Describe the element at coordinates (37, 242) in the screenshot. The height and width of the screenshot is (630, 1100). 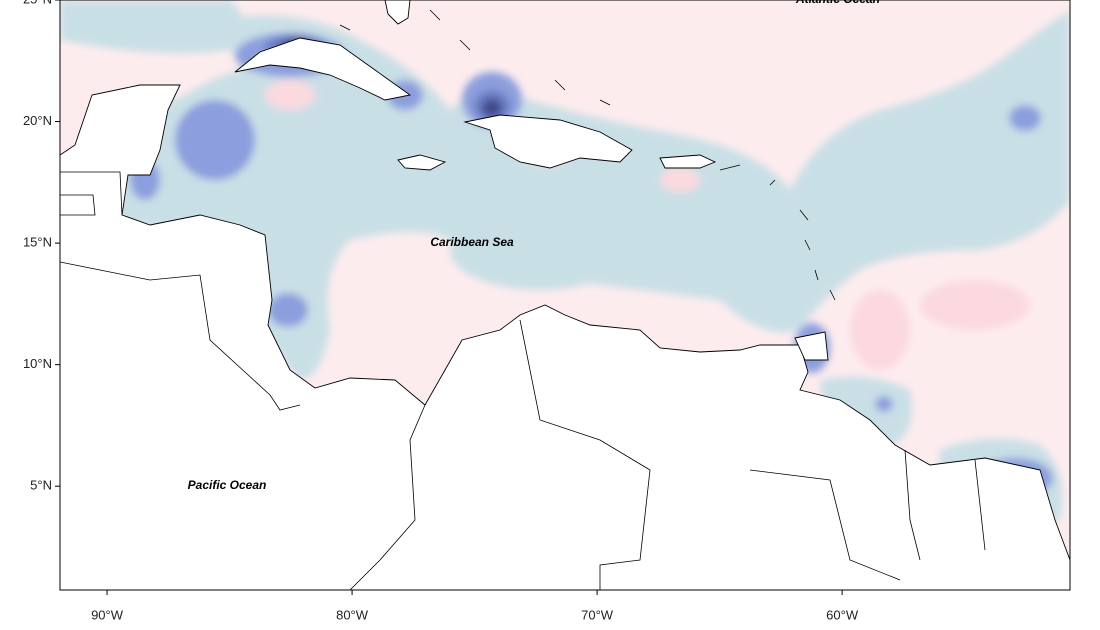
I see `y-tick-label: 15°N` at that location.